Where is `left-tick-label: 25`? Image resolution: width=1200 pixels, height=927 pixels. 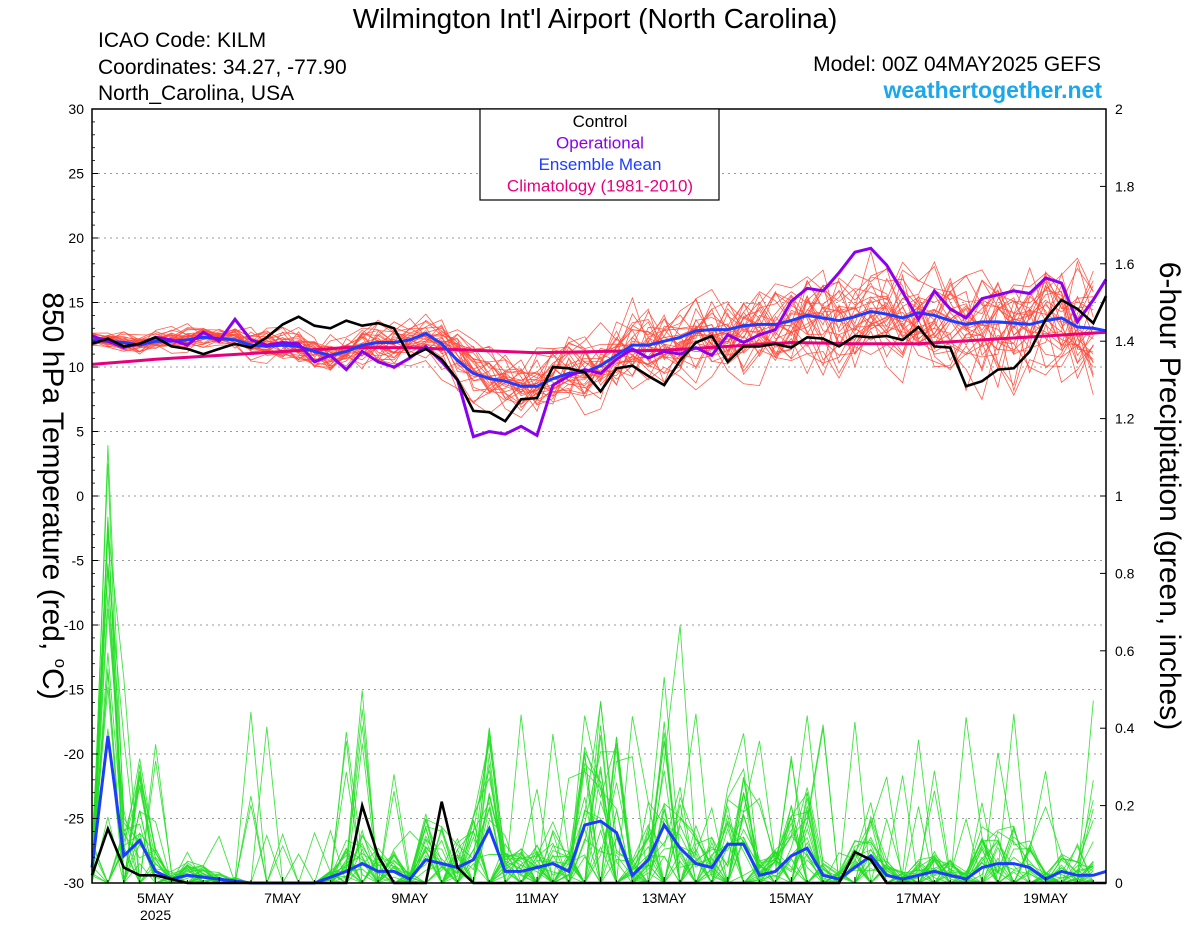
left-tick-label: 25 is located at coordinates (76, 174).